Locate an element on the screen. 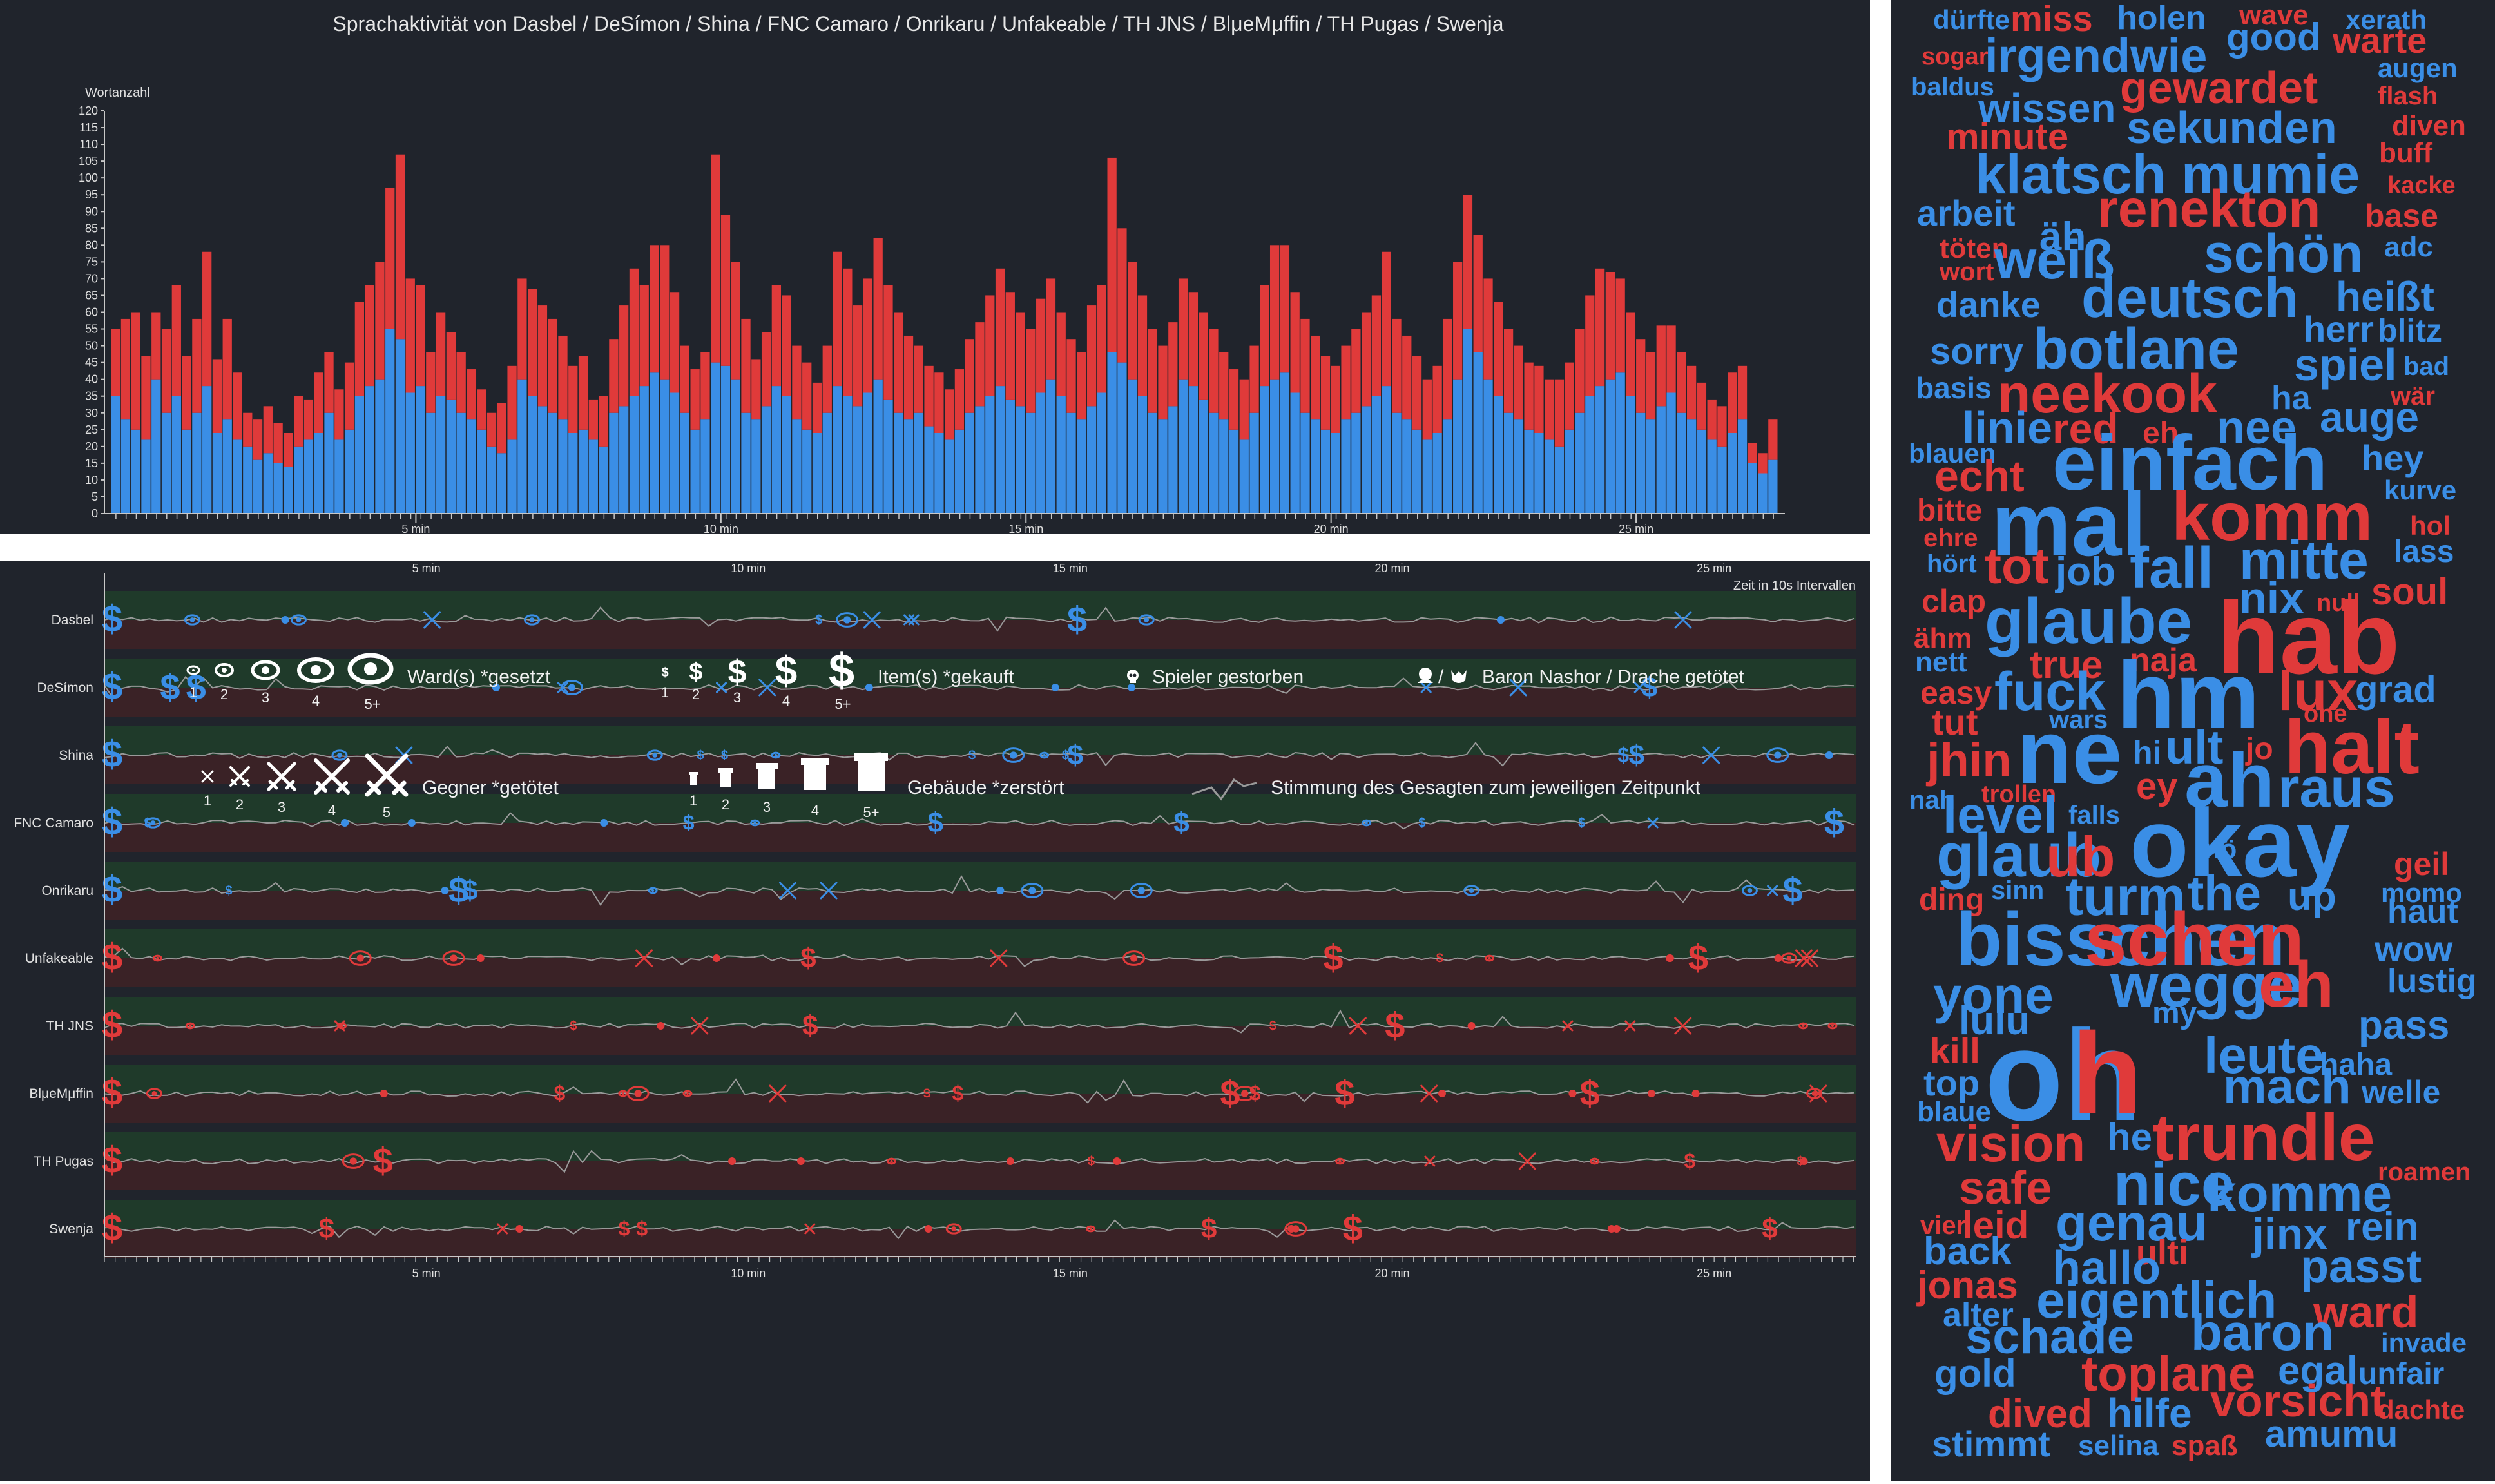 The image size is (2495, 1484). timeline-x-tick-label: 5 min is located at coordinates (427, 1273).